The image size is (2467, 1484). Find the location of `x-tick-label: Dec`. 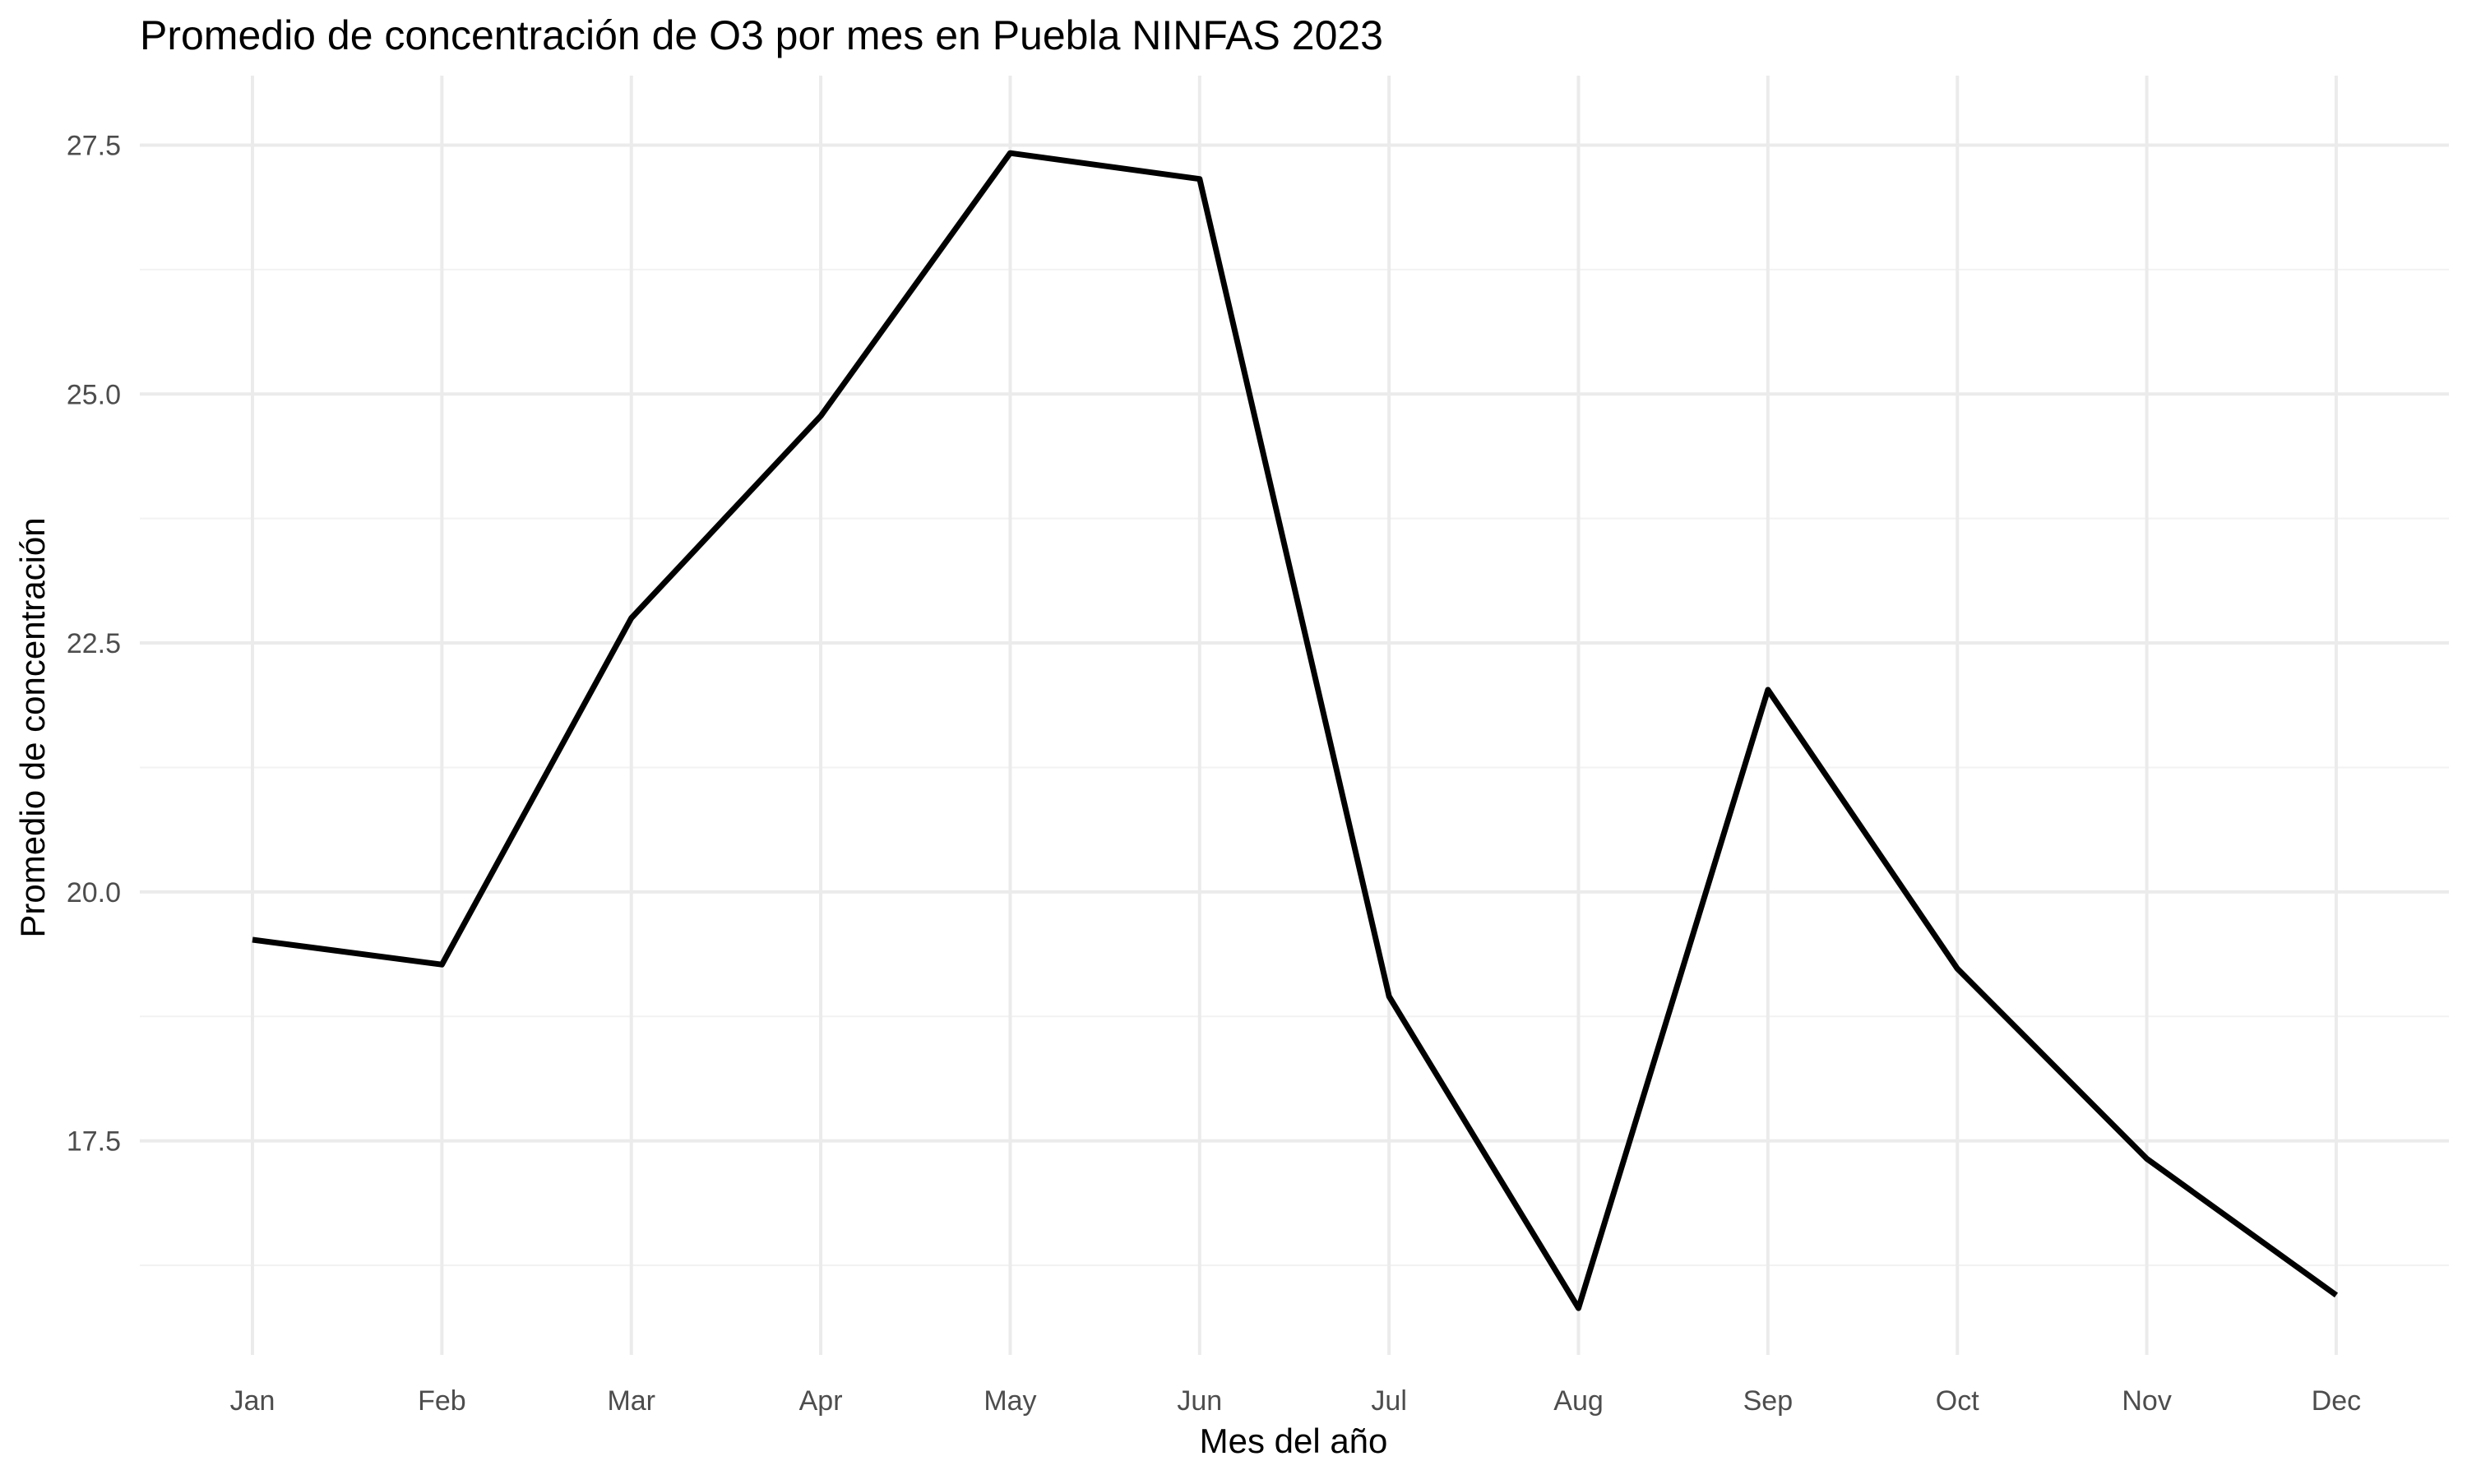

x-tick-label: Dec is located at coordinates (2336, 1401).